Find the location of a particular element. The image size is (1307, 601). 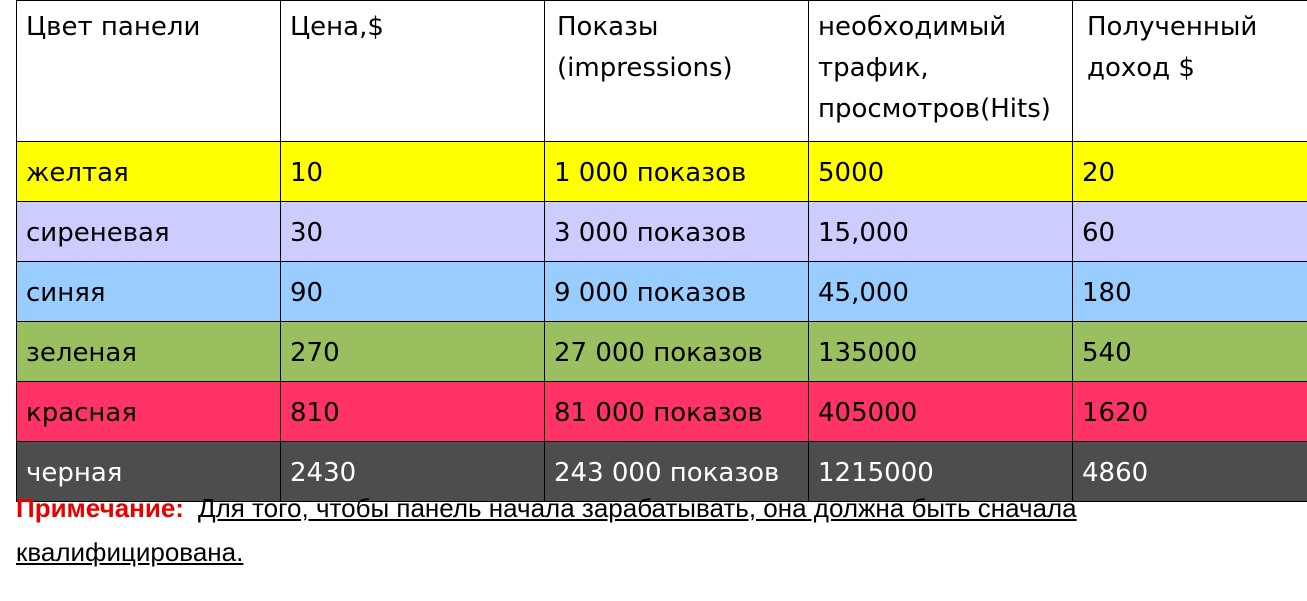

cell-price: 270 is located at coordinates (412, 351).